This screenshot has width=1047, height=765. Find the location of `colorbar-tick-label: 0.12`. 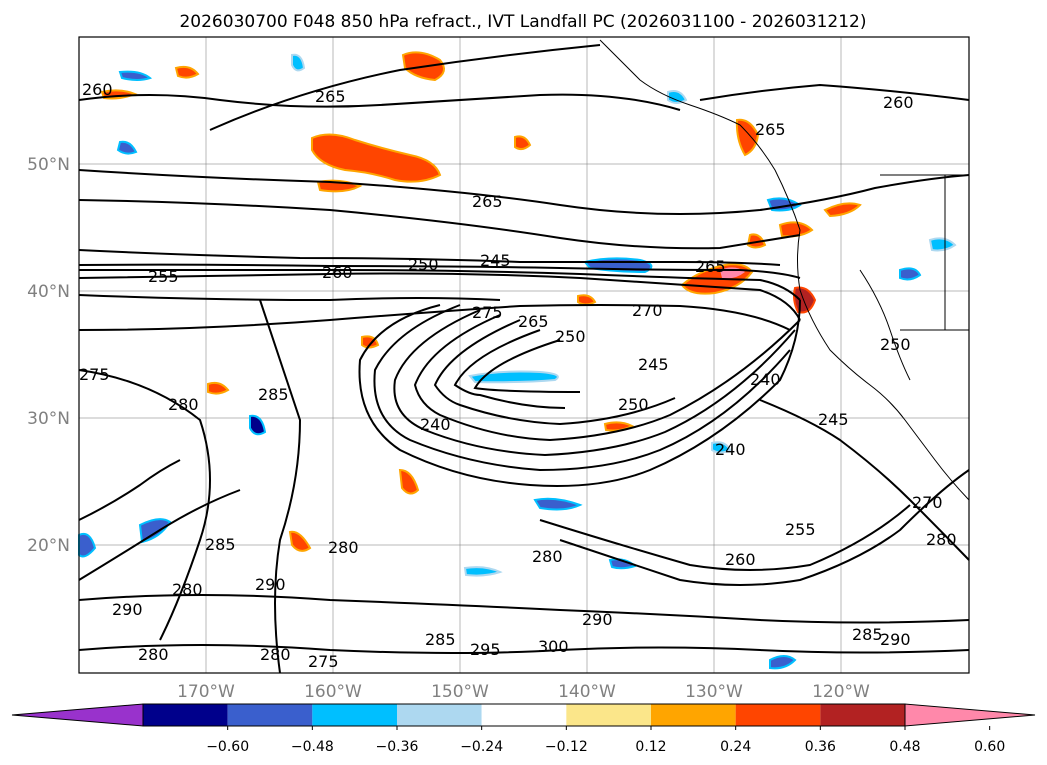

colorbar-tick-label: 0.12 is located at coordinates (650, 747).